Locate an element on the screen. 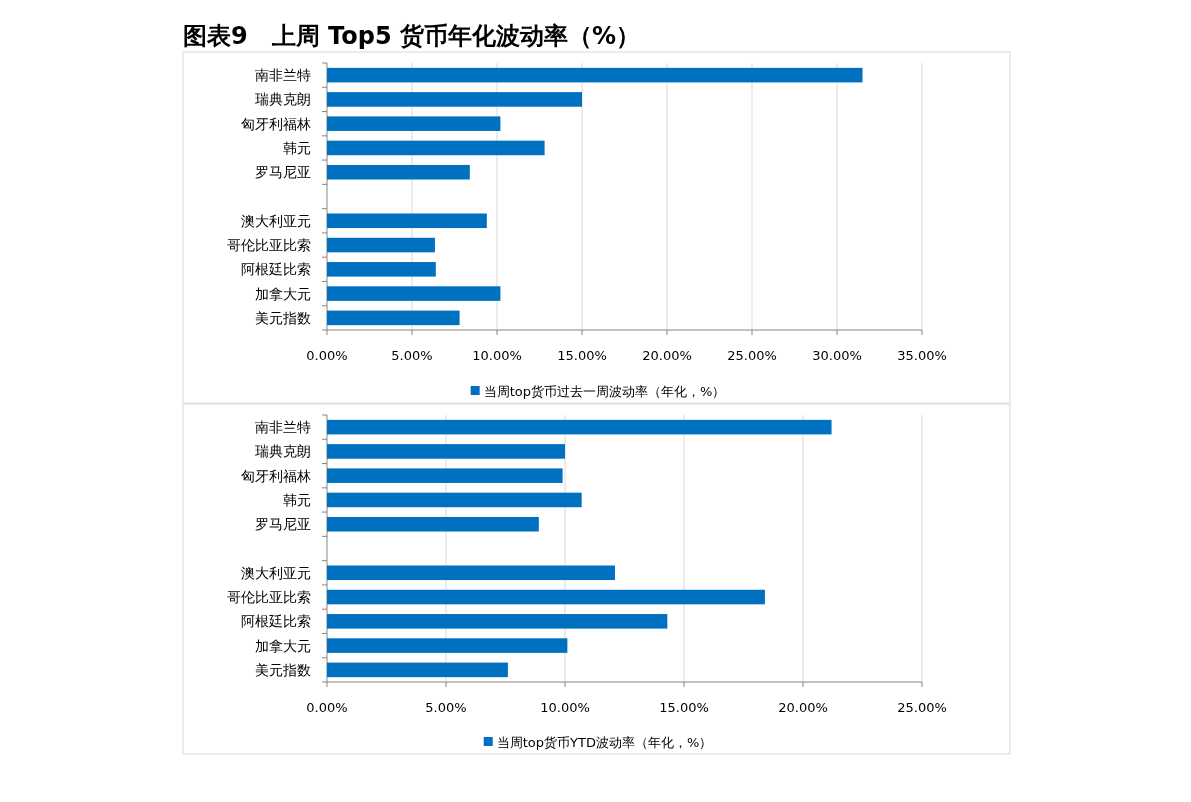 This screenshot has height=802, width=1191. x-tick-label: 35.00% is located at coordinates (922, 355).